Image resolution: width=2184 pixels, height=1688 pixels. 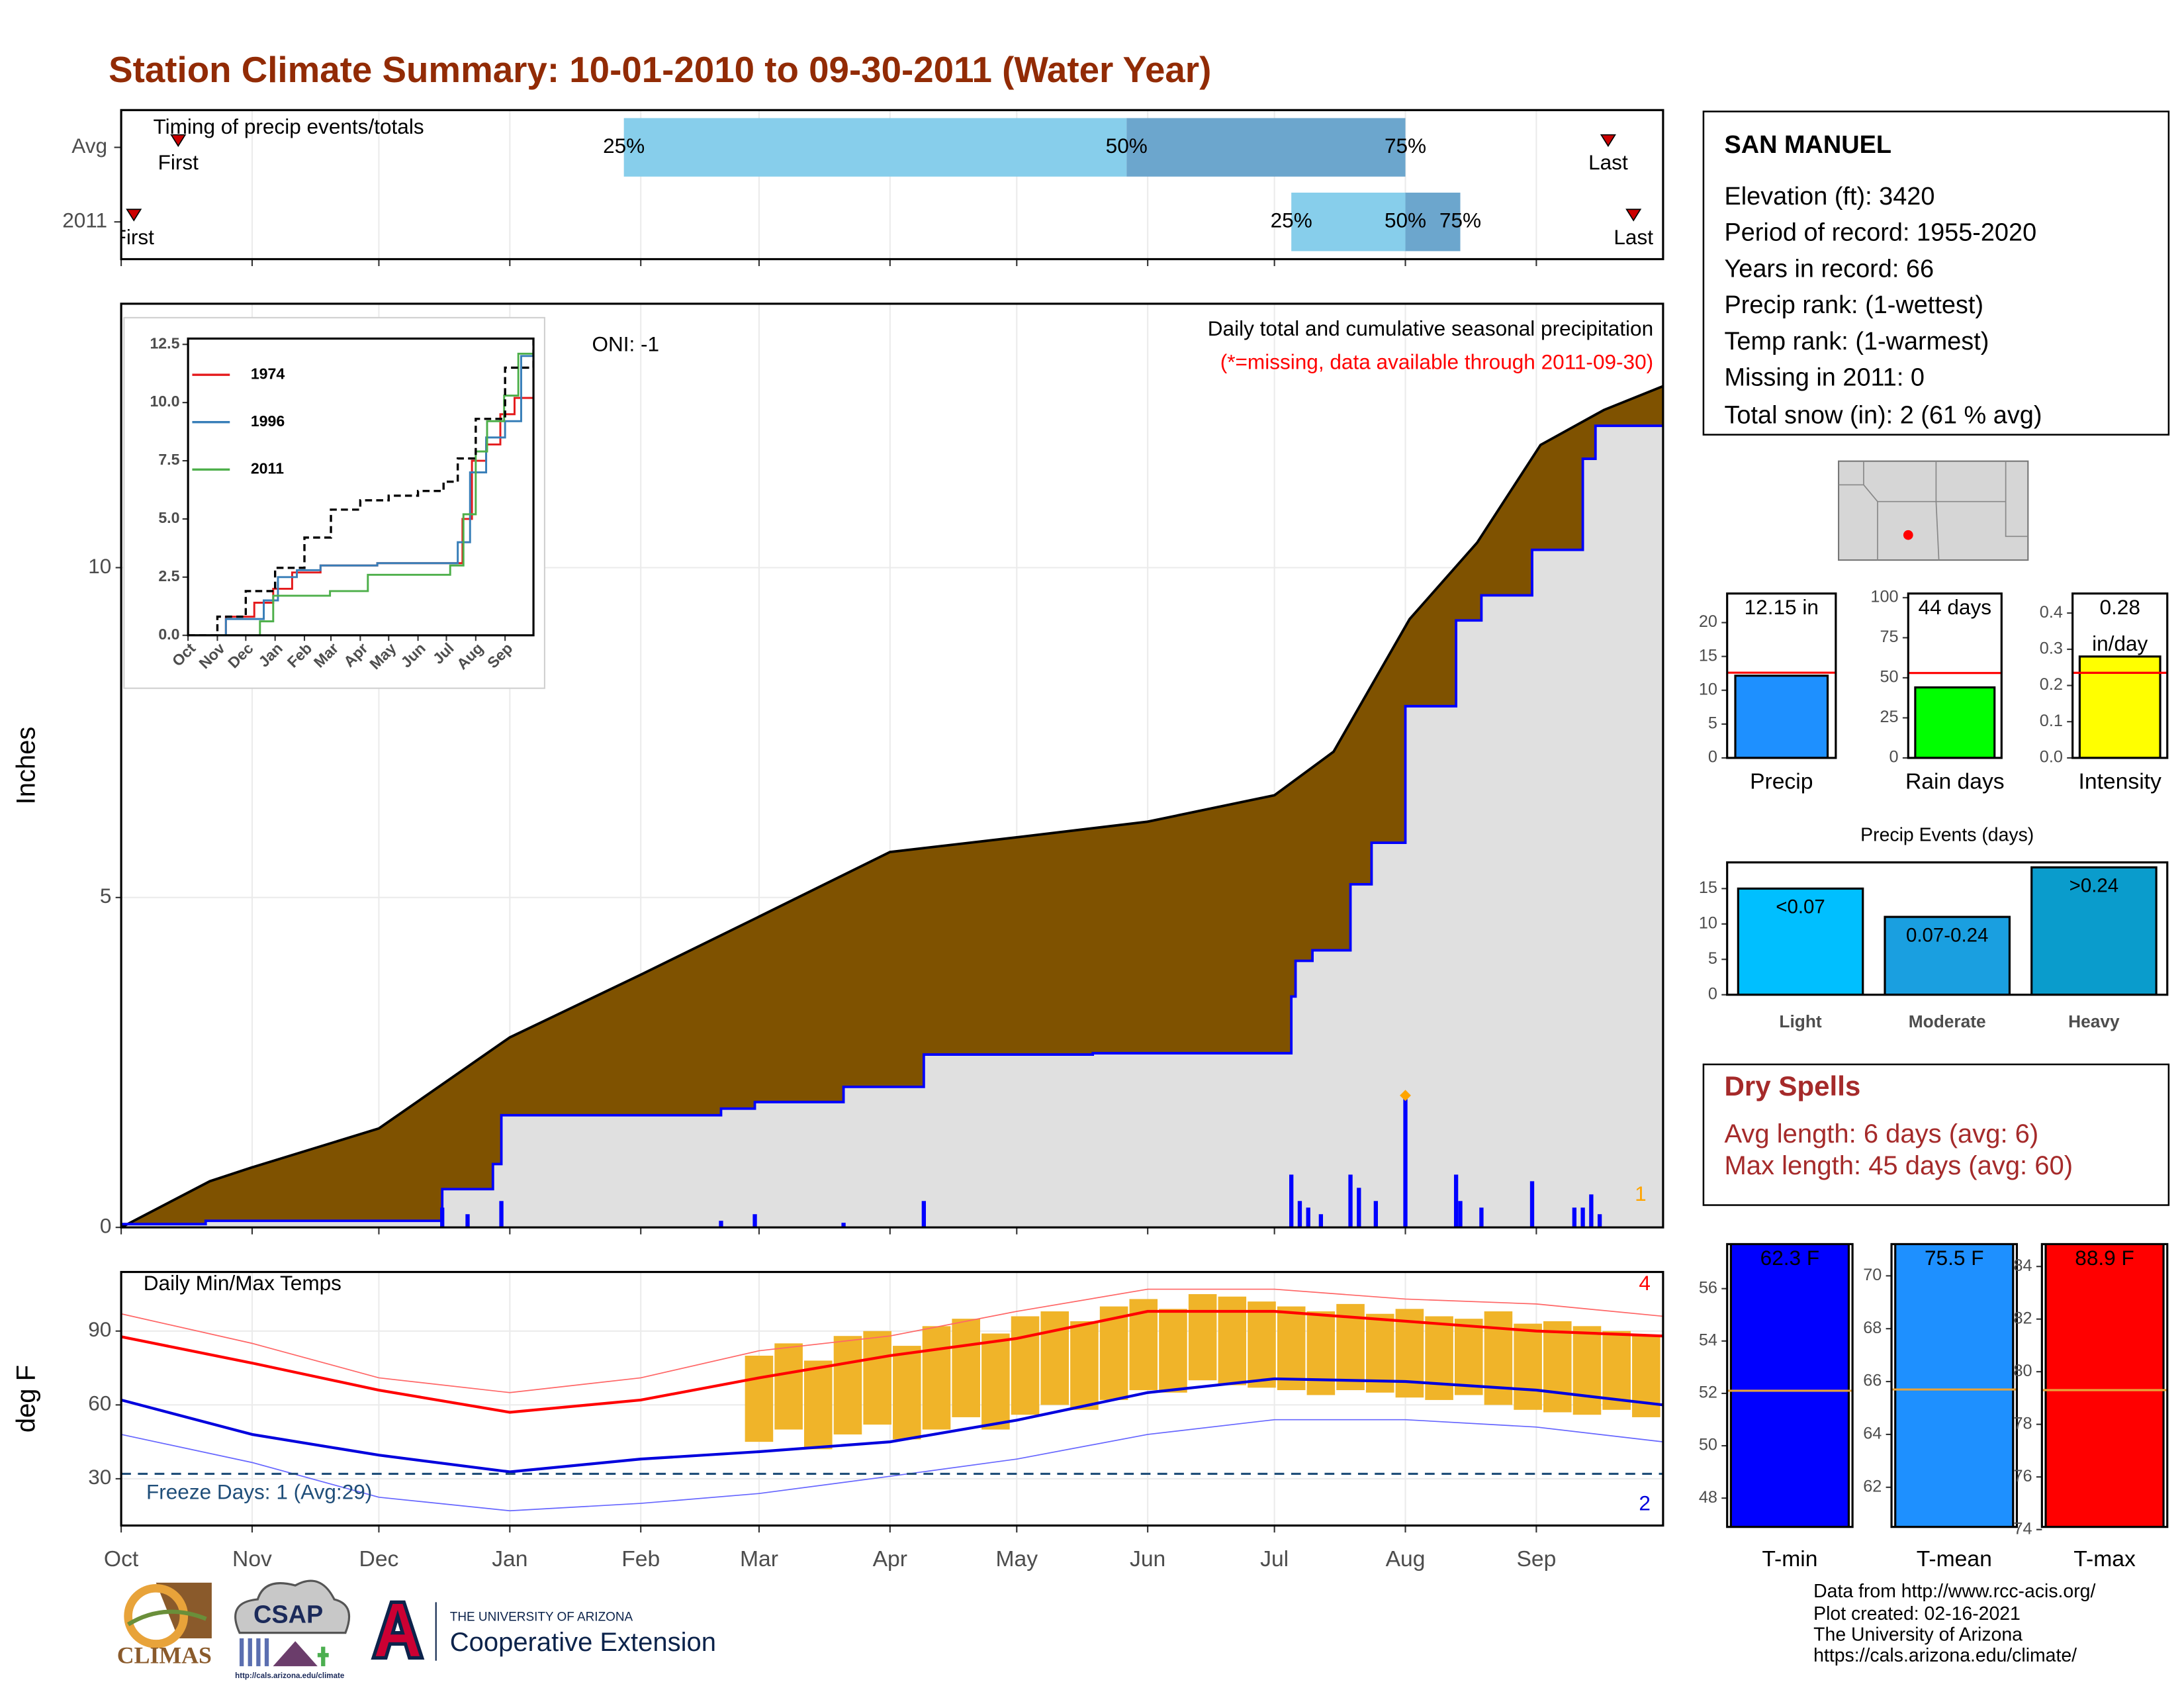 I want to click on category-label: Precip, so click(x=1781, y=782).